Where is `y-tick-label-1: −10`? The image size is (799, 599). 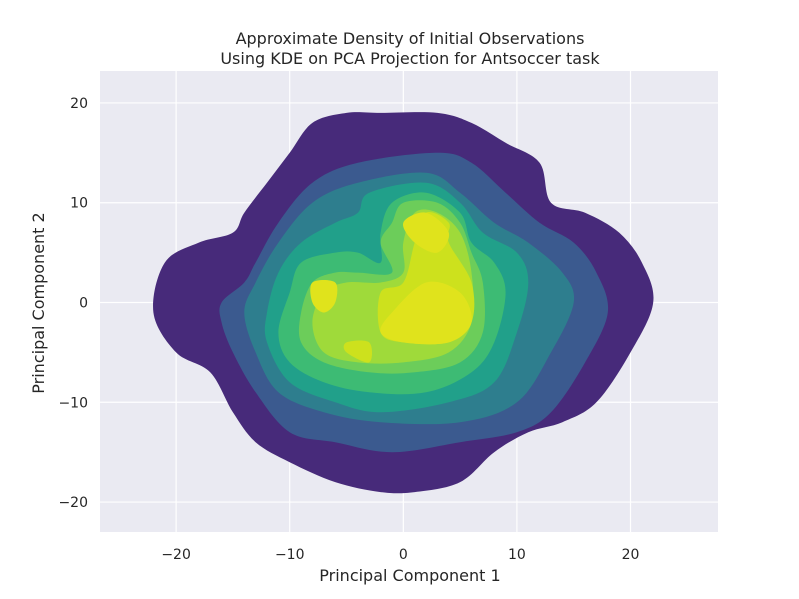 y-tick-label-1: −10 is located at coordinates (73, 403).